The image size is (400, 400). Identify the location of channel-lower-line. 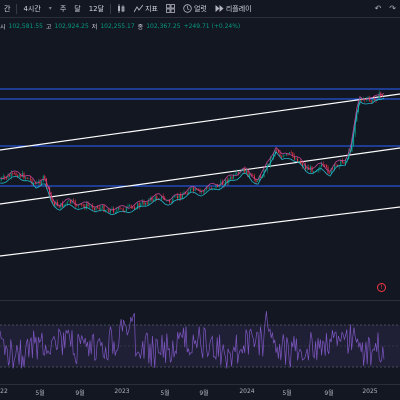
(200, 231).